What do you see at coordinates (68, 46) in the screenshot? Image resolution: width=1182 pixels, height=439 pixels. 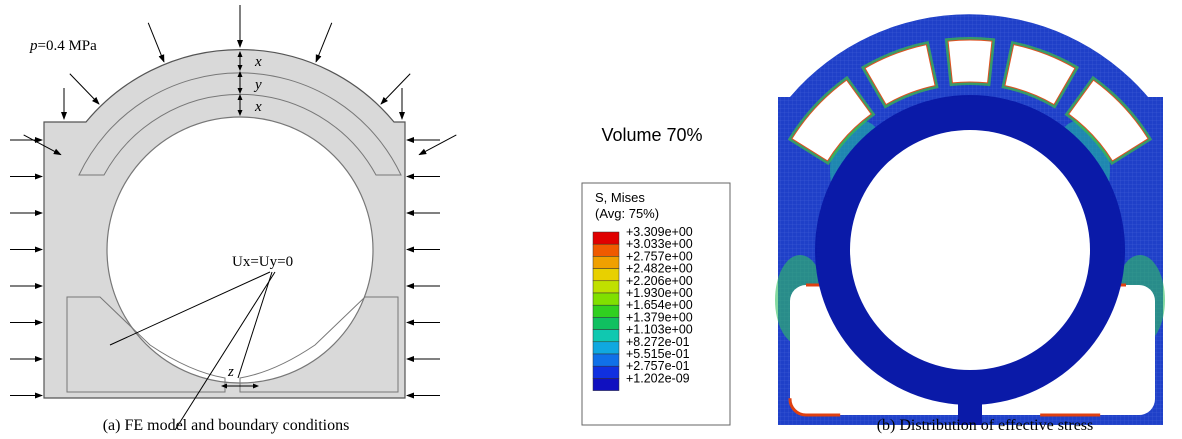 I see `pressure-value: =0.4 MPa` at bounding box center [68, 46].